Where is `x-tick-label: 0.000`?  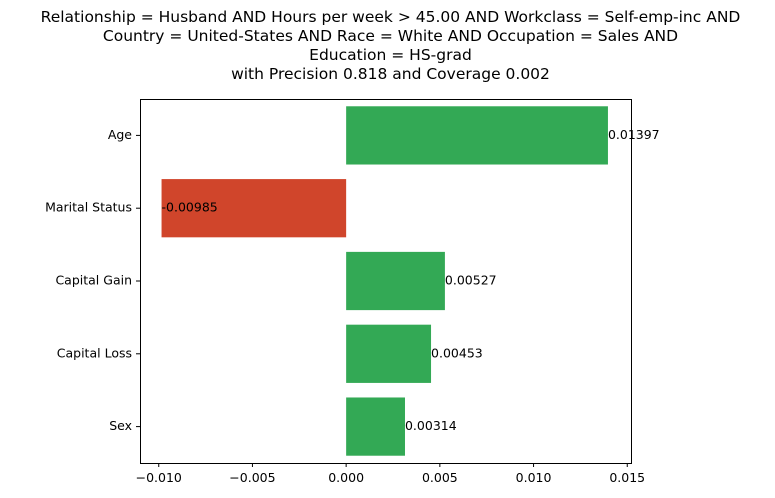
x-tick-label: 0.000 is located at coordinates (346, 477).